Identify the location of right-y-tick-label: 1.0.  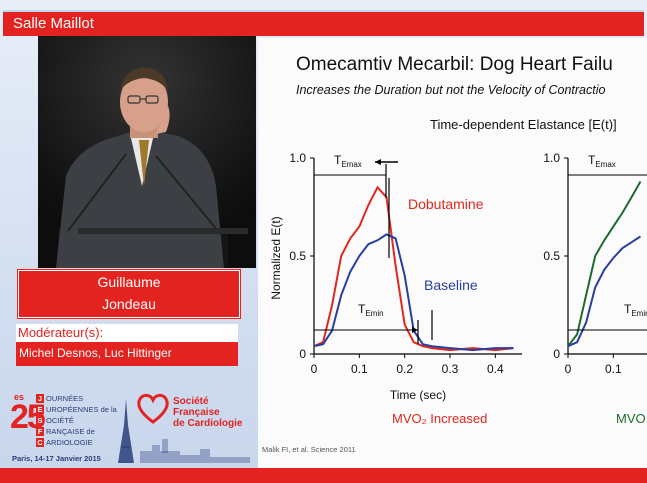
(551, 158).